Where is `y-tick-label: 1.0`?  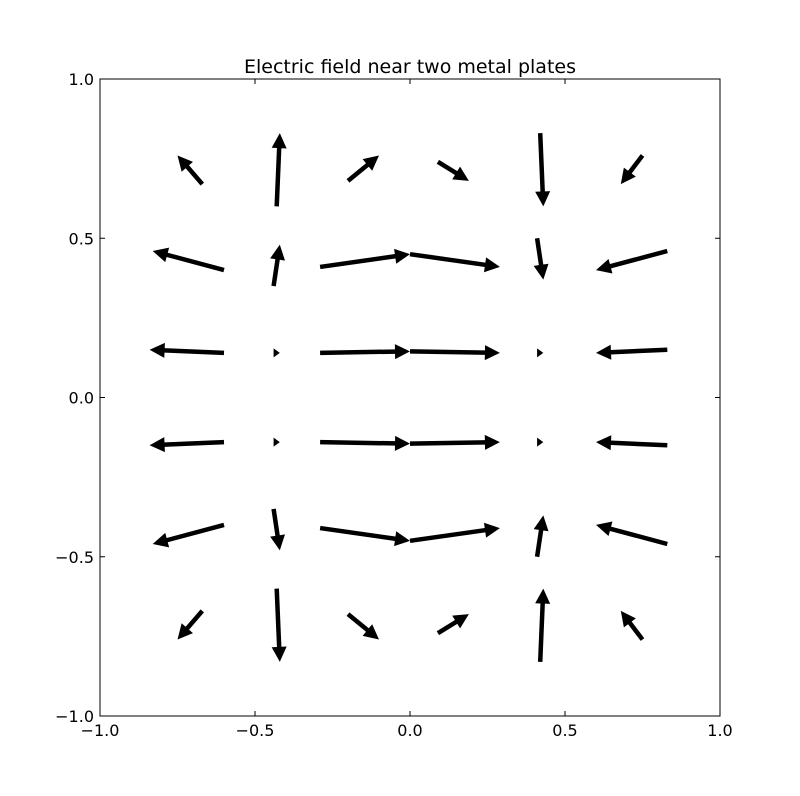 y-tick-label: 1.0 is located at coordinates (81, 79).